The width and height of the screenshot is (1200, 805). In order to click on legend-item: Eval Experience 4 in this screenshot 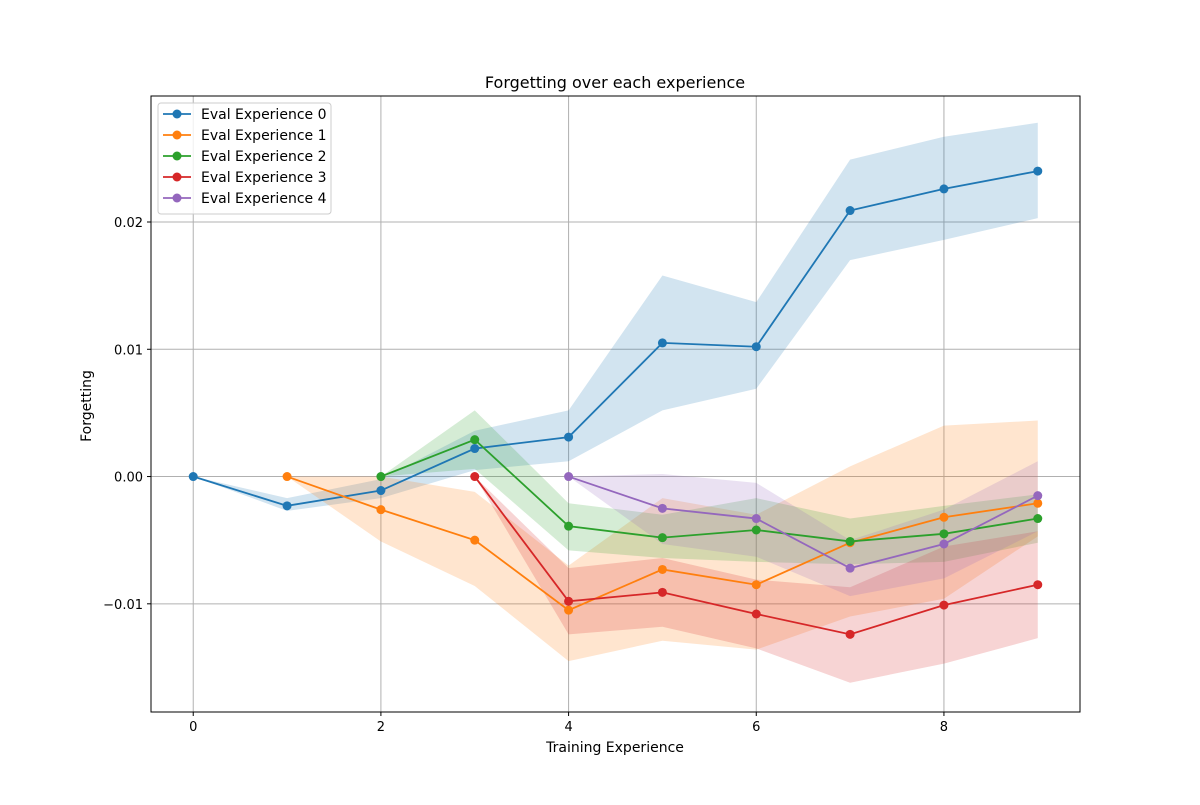, I will do `click(245, 199)`.